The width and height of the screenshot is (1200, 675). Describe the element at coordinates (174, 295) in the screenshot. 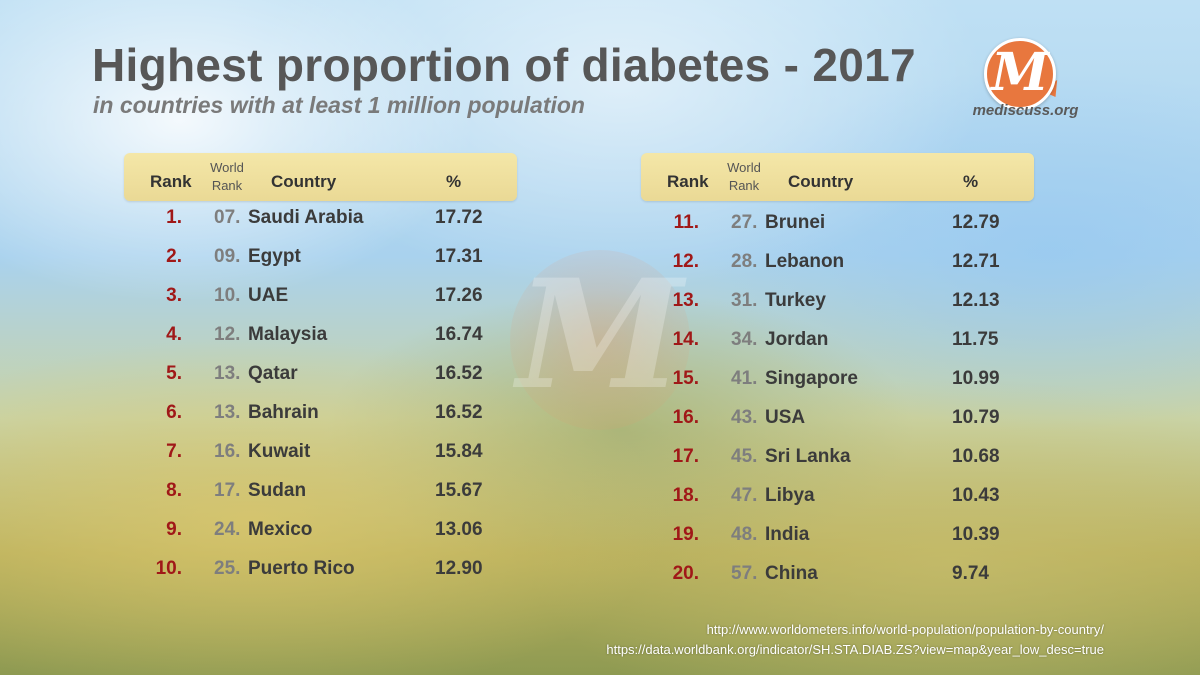

I see `rank-cell: 3.` at that location.